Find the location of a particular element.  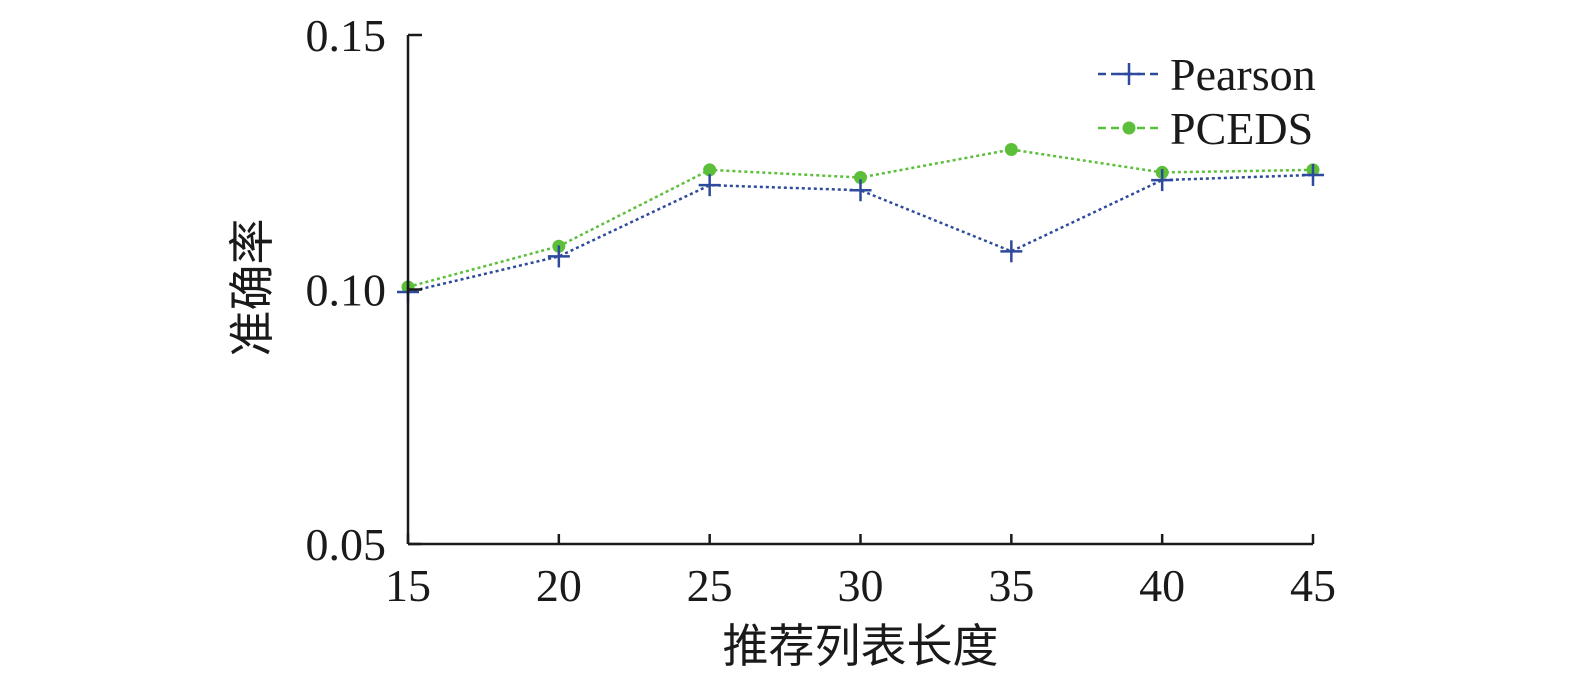

x-axis-title: 推荐列表长度 is located at coordinates (861, 646).